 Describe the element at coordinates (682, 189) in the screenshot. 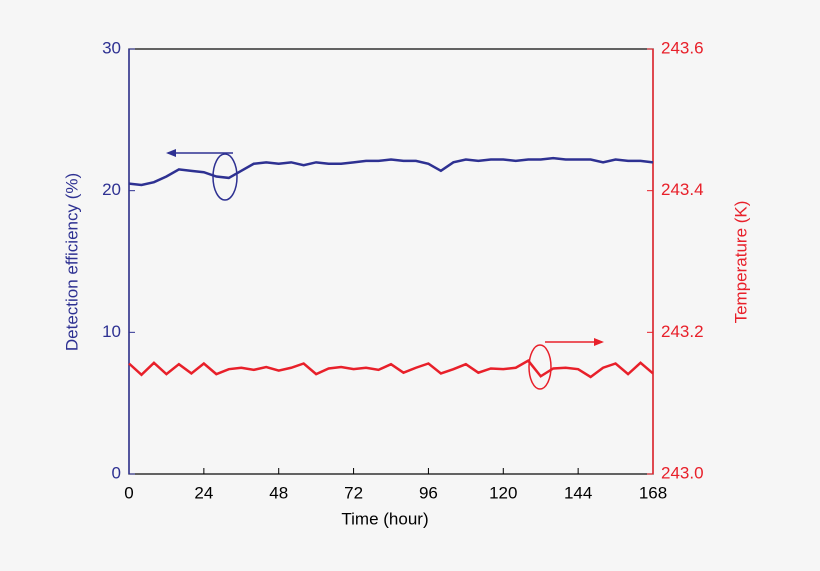

I see `y2-tick-label: 243.4` at that location.